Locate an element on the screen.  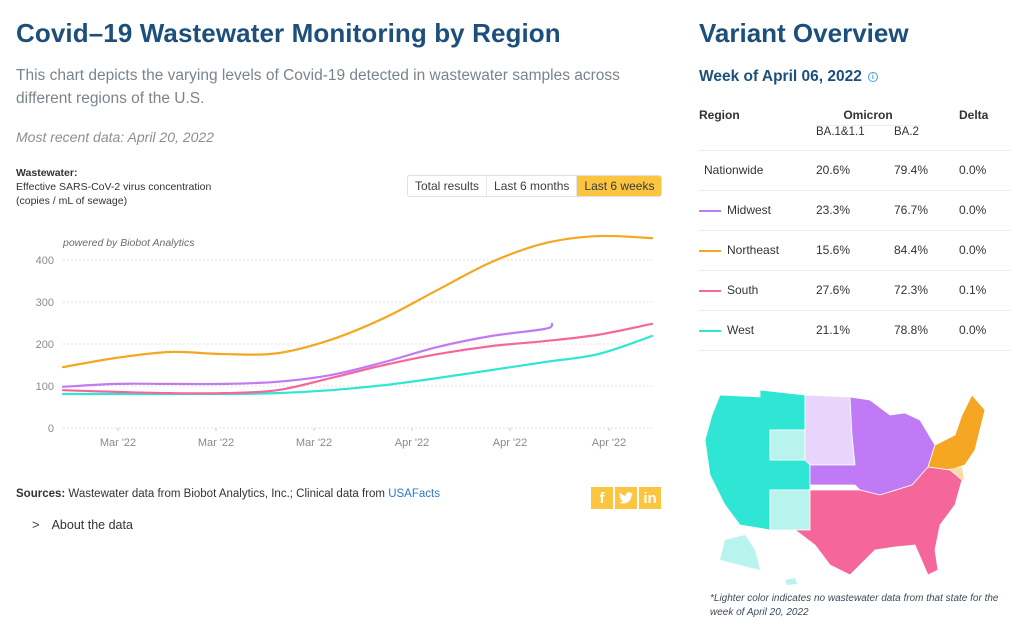
row-ba2: 84.4% is located at coordinates (911, 250).